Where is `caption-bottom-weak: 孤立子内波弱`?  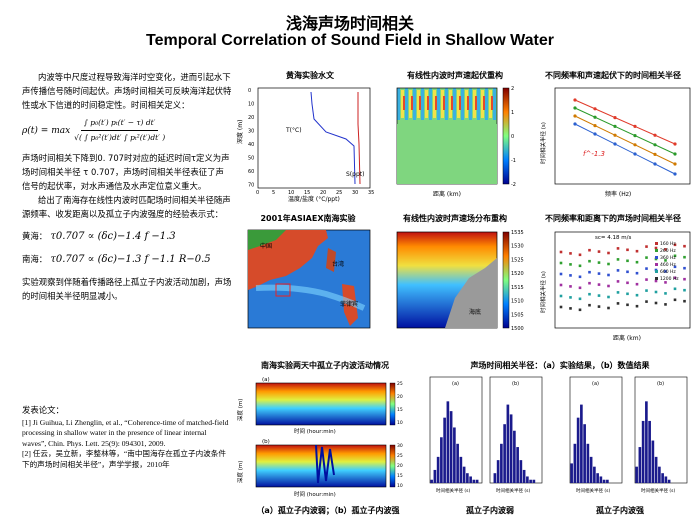 caption-bottom-weak: 孤立子内波弱 is located at coordinates (490, 510).